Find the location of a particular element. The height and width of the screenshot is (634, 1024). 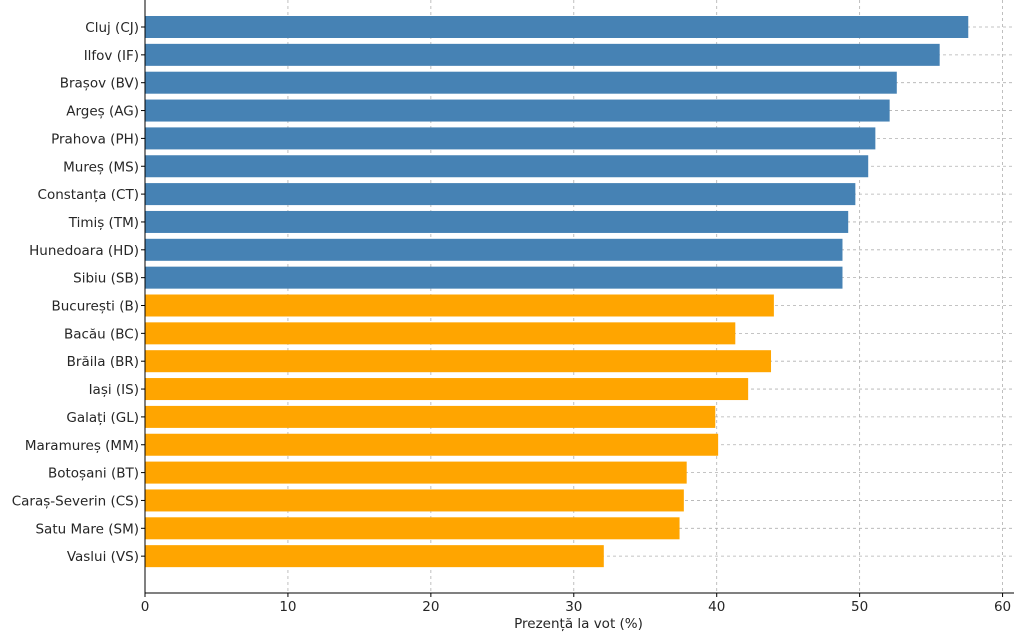

x-axis-title: Prezență la vot (%) is located at coordinates (578, 624).